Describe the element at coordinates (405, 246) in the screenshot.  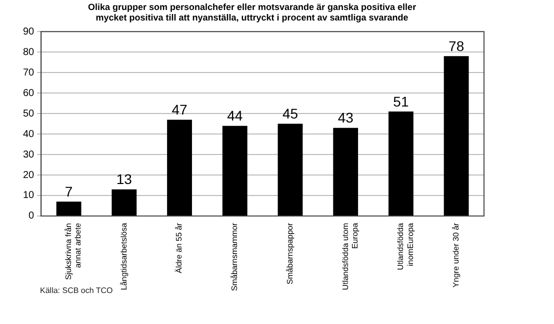
I see `x-tick-label: Utlandsfödda inomEuropa` at that location.